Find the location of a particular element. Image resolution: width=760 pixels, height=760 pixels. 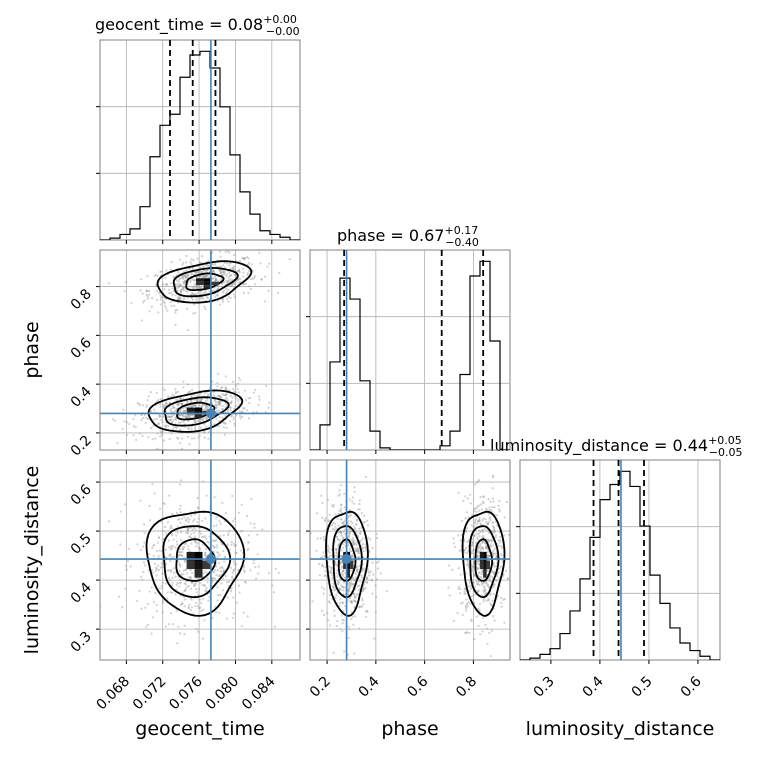

title-geocent-time: geocent_time = 0.08+0.00 −0.00 is located at coordinates (197, 25).